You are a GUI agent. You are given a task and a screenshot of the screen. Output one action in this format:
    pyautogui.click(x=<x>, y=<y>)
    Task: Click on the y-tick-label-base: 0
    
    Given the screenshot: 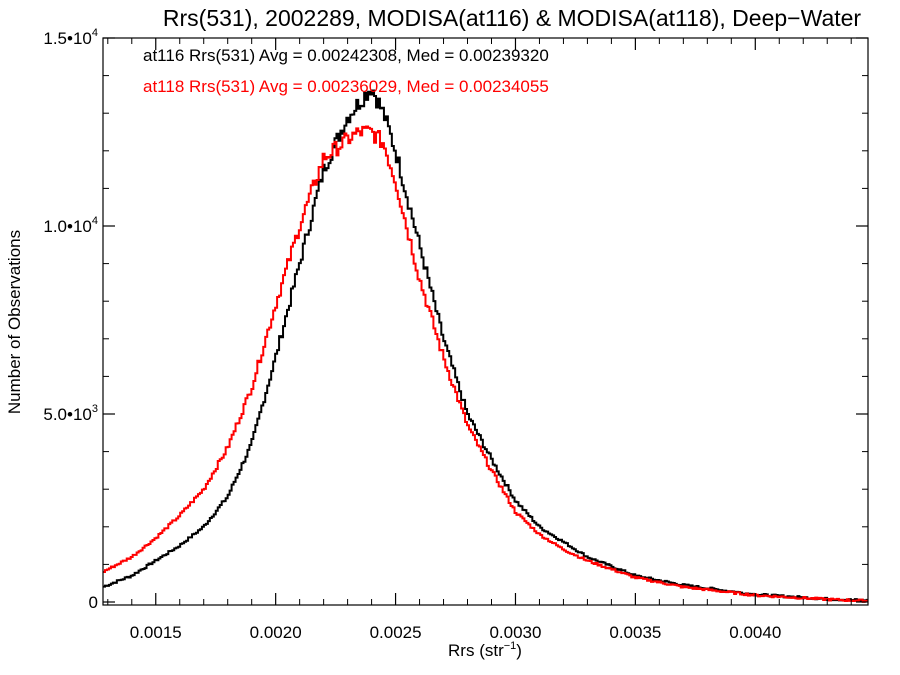 What is the action you would take?
    pyautogui.click(x=93, y=602)
    